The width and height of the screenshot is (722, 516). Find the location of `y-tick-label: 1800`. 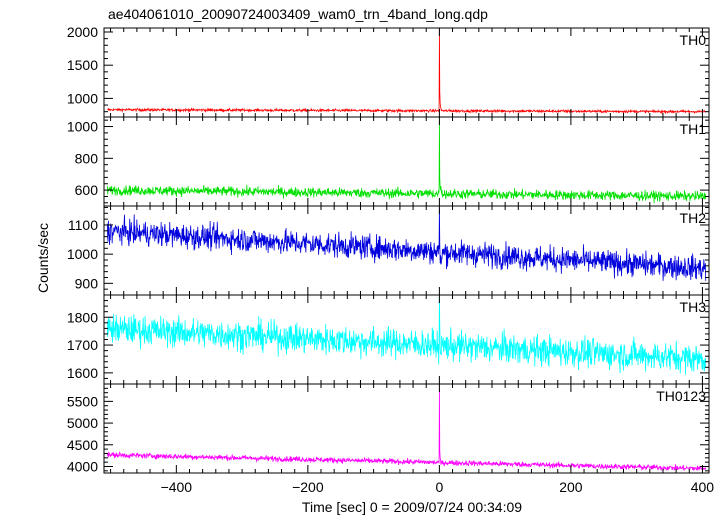

y-tick-label: 1800 is located at coordinates (82, 317).